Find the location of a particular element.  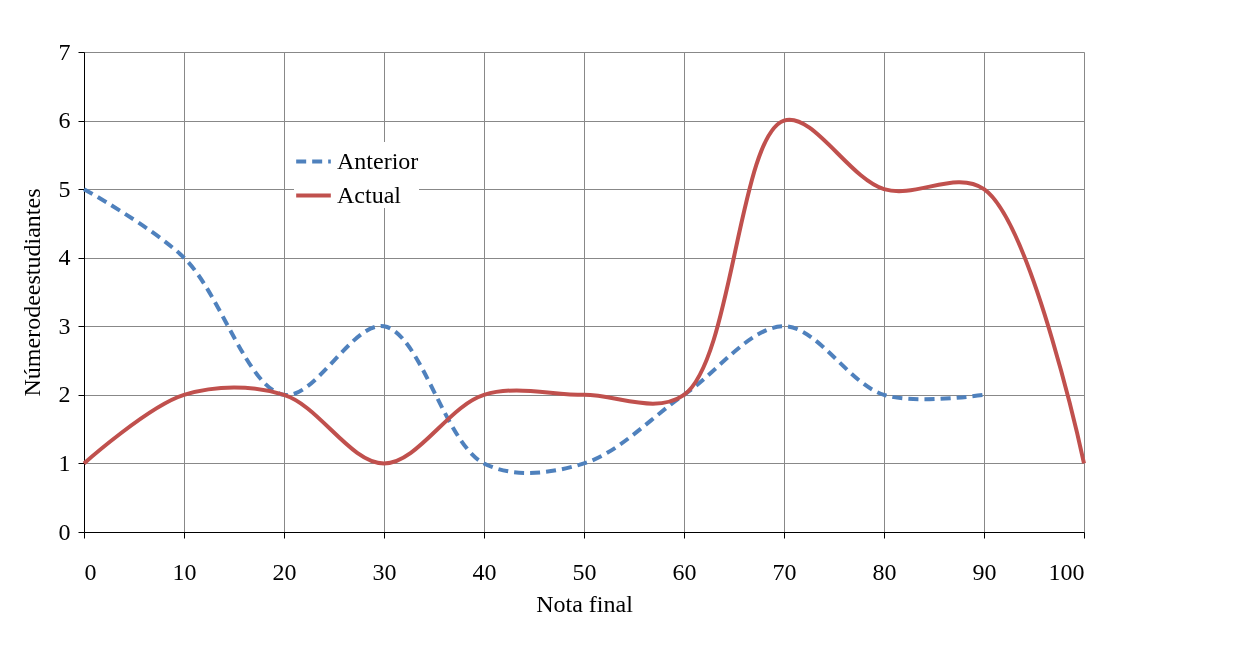

y-tick-label: 3 is located at coordinates (64, 325).